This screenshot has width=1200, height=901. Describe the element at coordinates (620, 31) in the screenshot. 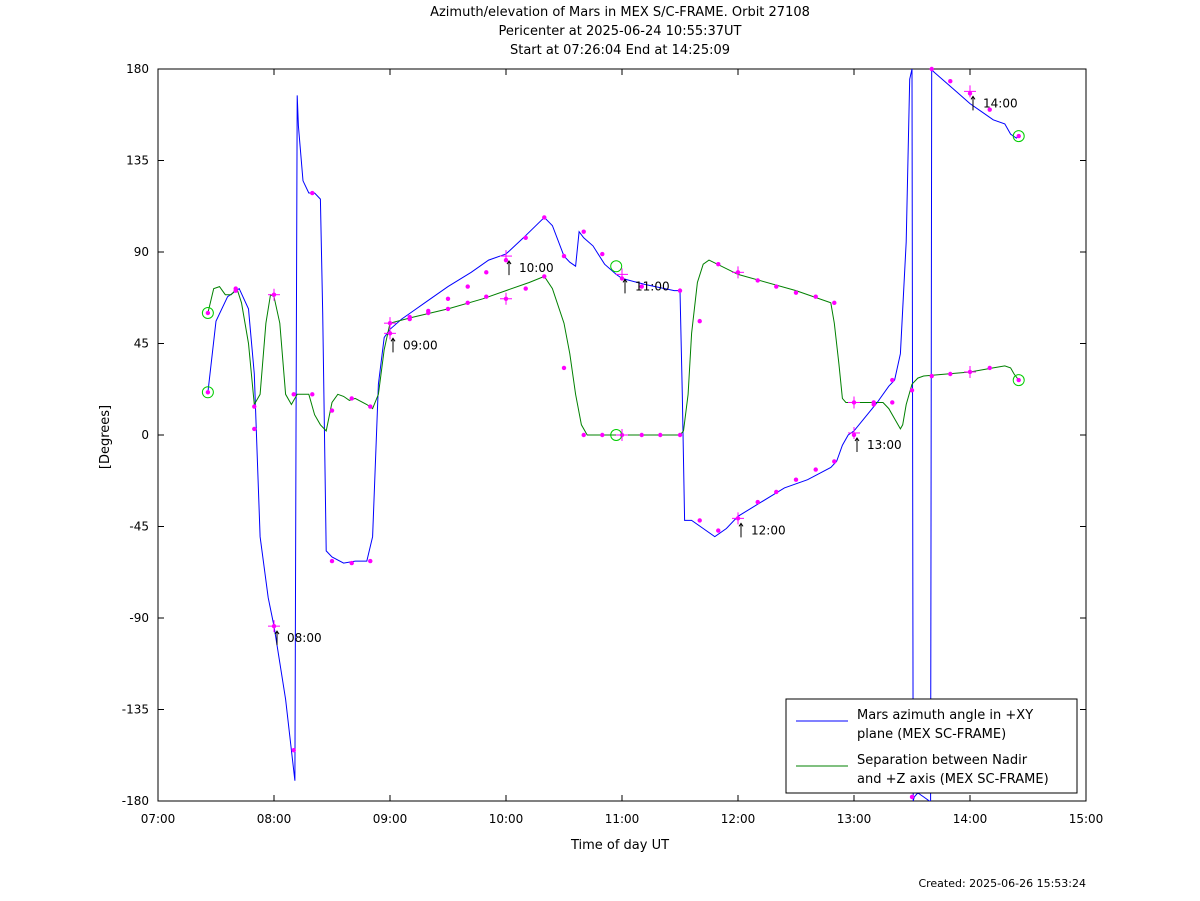

I see `chart-title-line-2: Pericenter at 2025-06-24 10:55:37UT` at that location.